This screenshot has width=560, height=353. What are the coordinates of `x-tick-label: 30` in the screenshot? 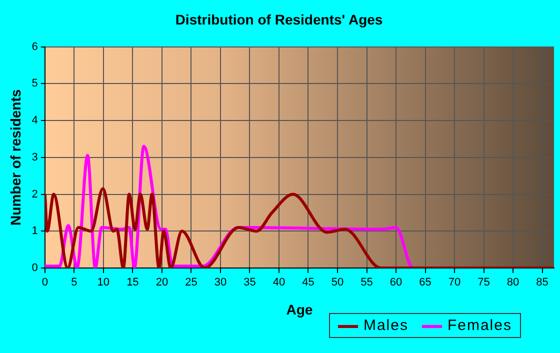 It's located at (220, 282).